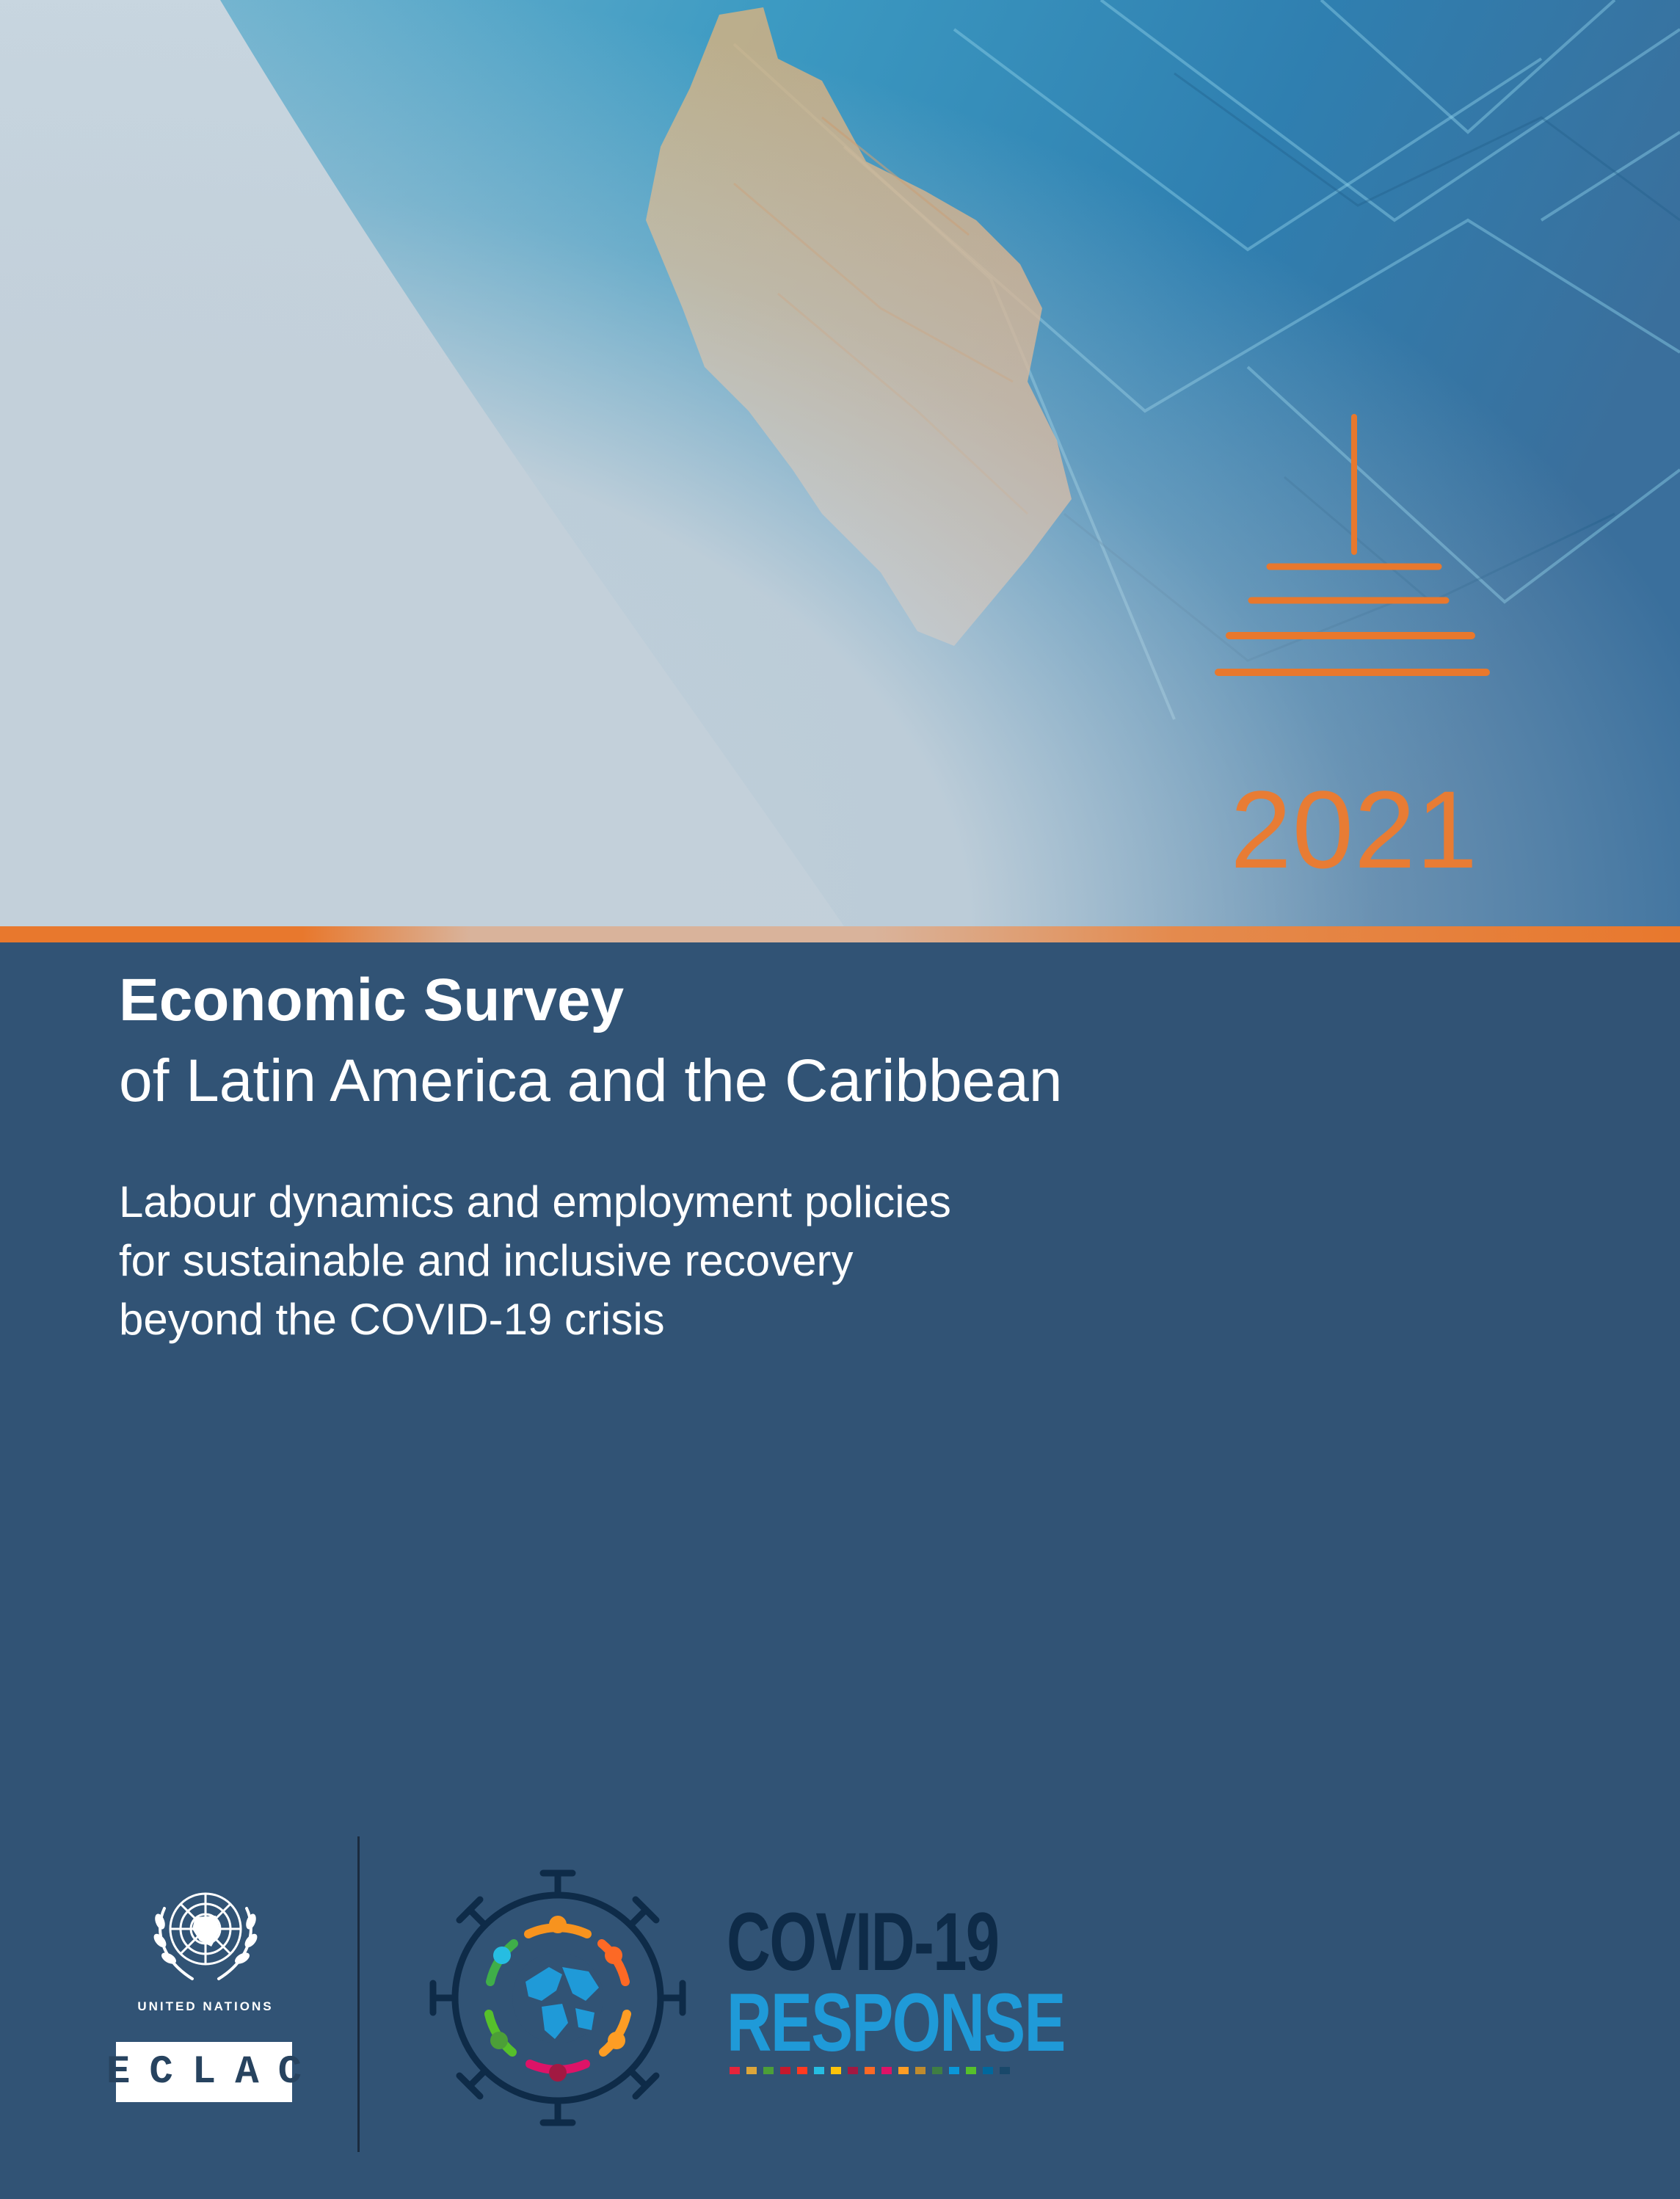 The height and width of the screenshot is (2199, 1680). Describe the element at coordinates (371, 1000) in the screenshot. I see `report-title: Economic Survey` at that location.